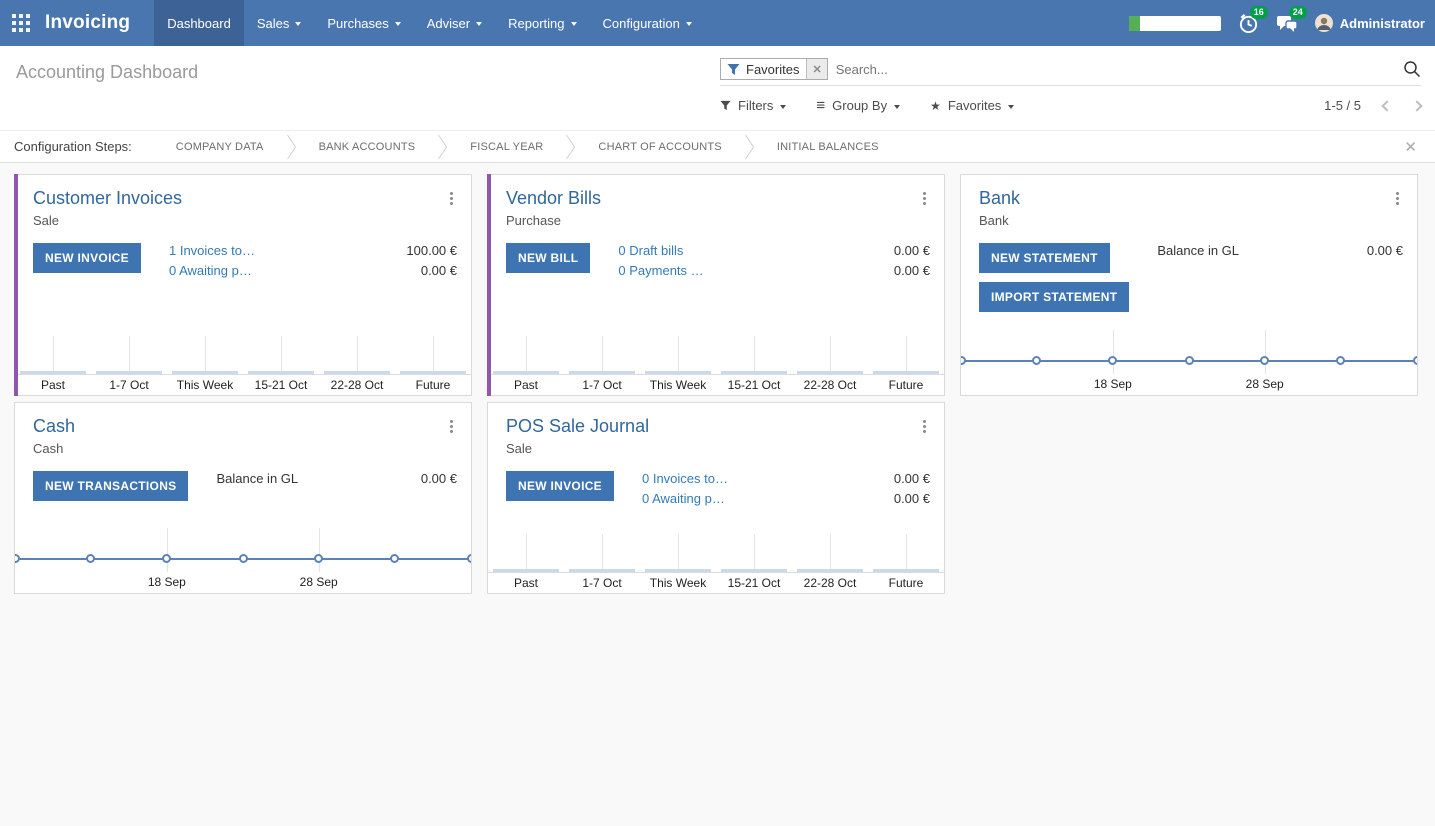 The image size is (1435, 826). I want to click on clock-icon, so click(1248, 23).